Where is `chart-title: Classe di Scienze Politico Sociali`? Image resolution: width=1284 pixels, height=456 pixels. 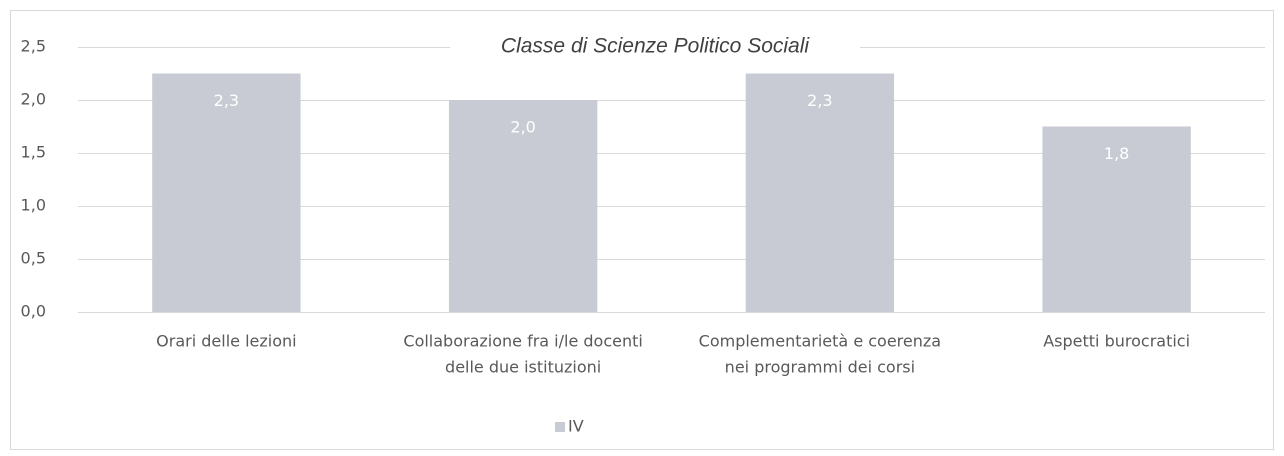 chart-title: Classe di Scienze Politico Sociali is located at coordinates (655, 46).